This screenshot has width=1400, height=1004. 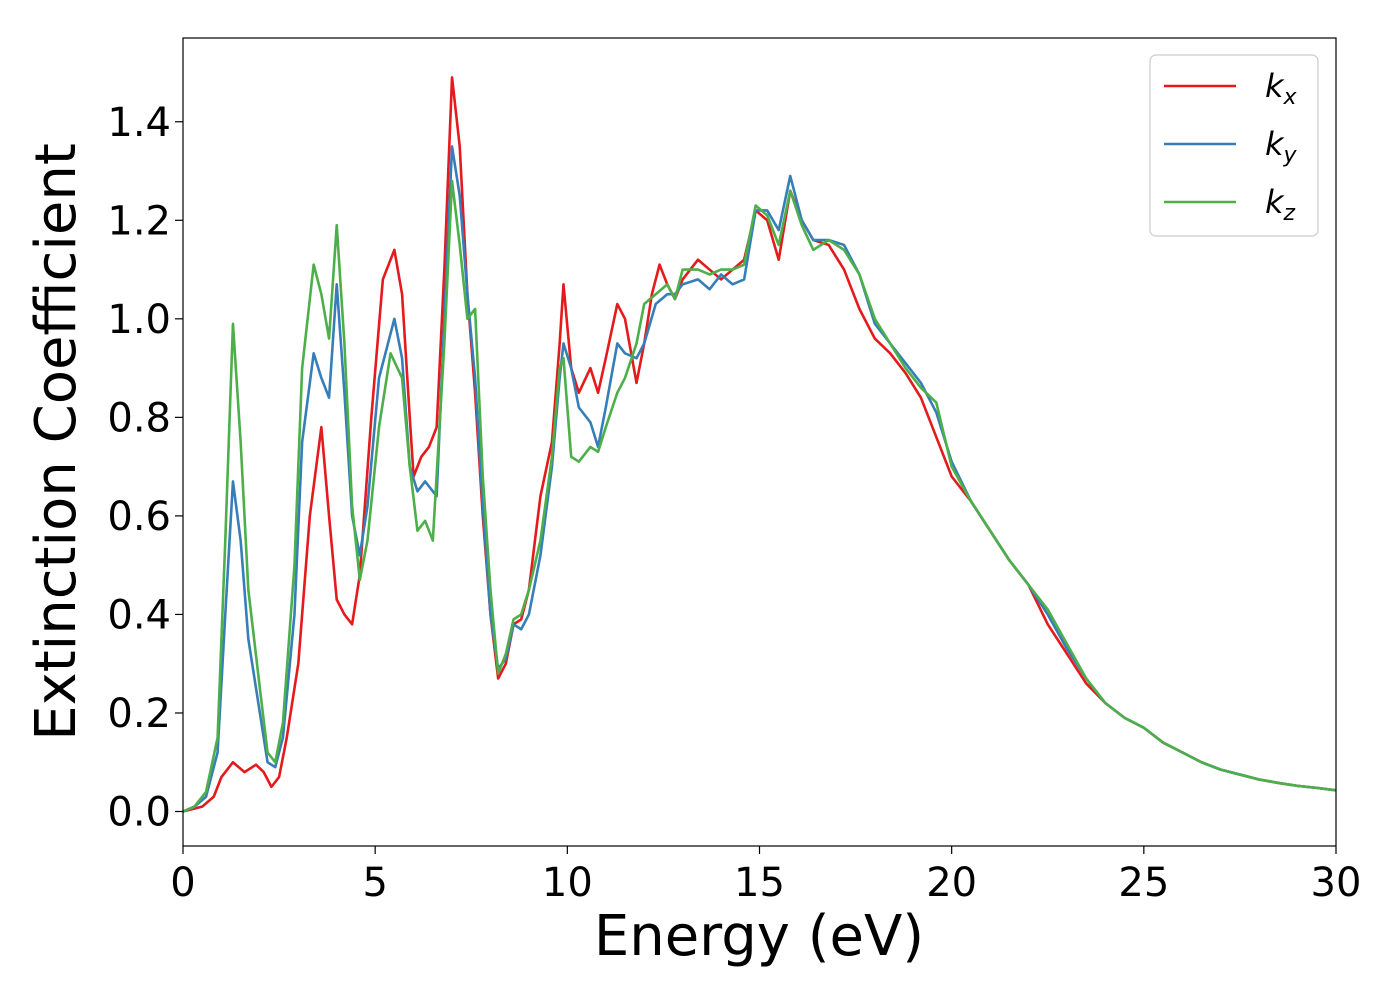 What do you see at coordinates (182, 883) in the screenshot?
I see `x-tick-label: 0` at bounding box center [182, 883].